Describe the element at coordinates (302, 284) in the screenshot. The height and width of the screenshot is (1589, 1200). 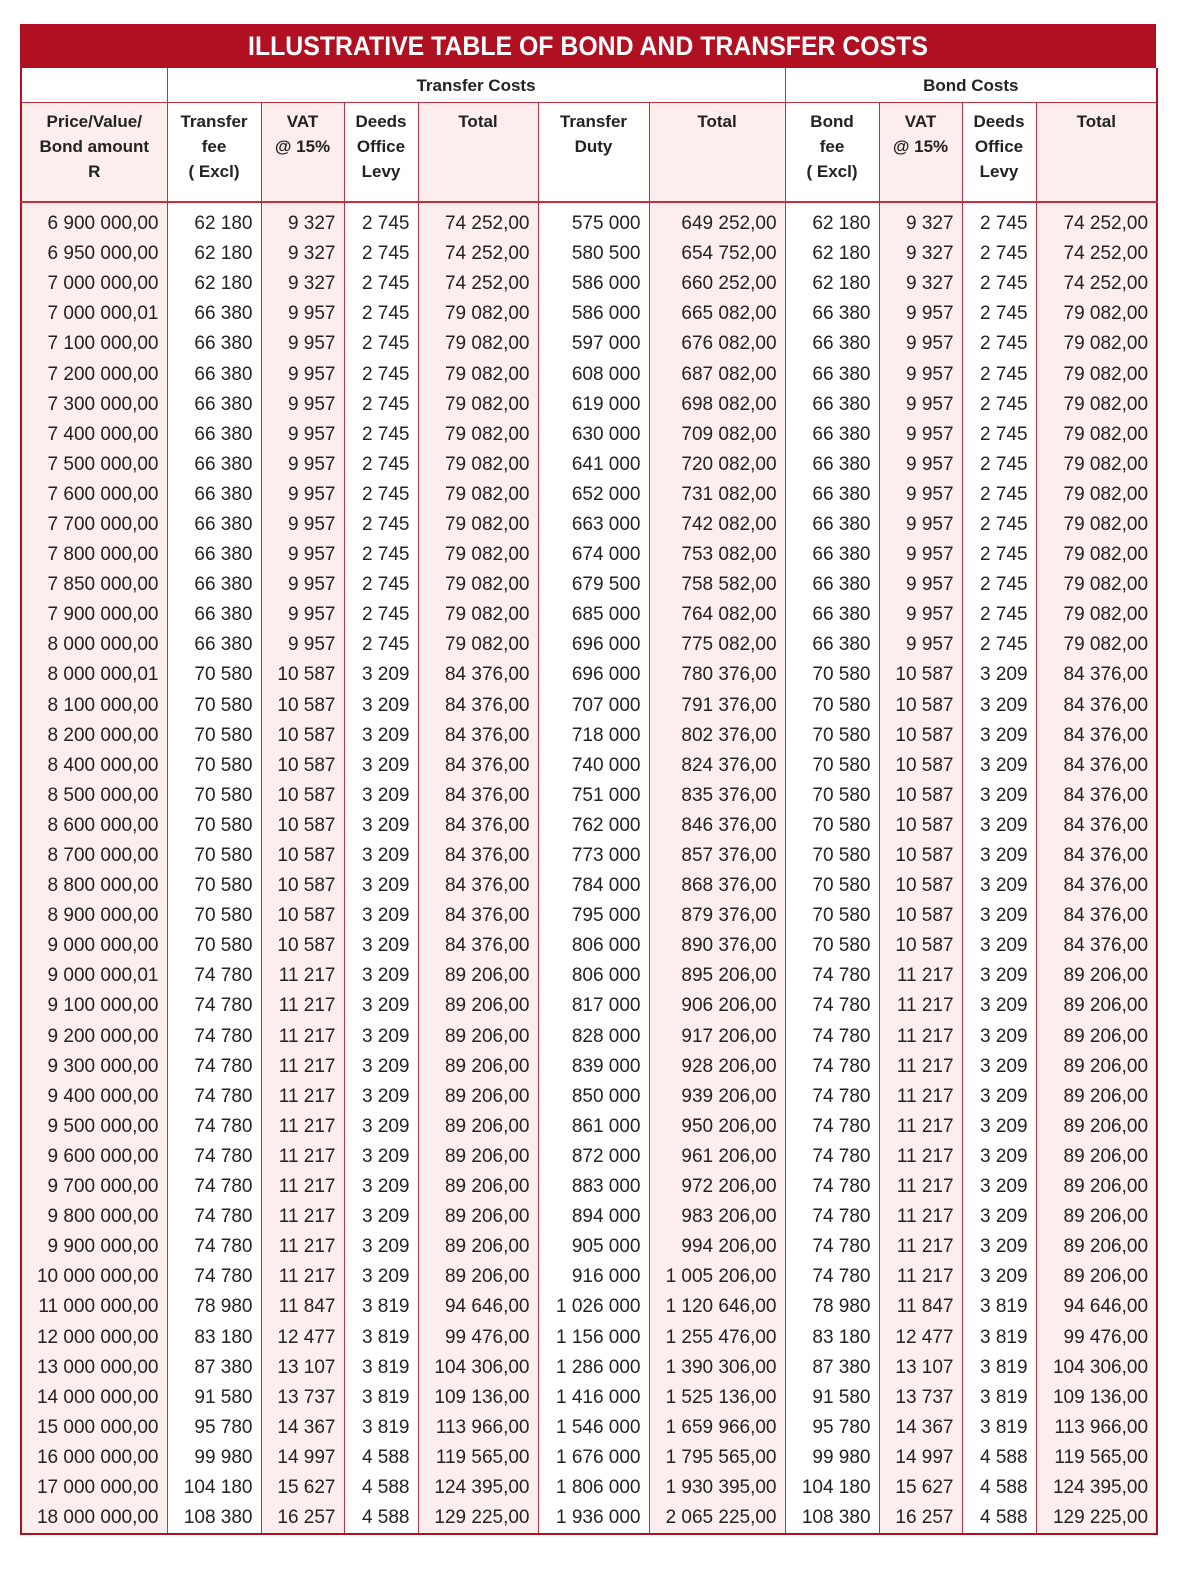
I see `cell-vat: 9 327` at that location.